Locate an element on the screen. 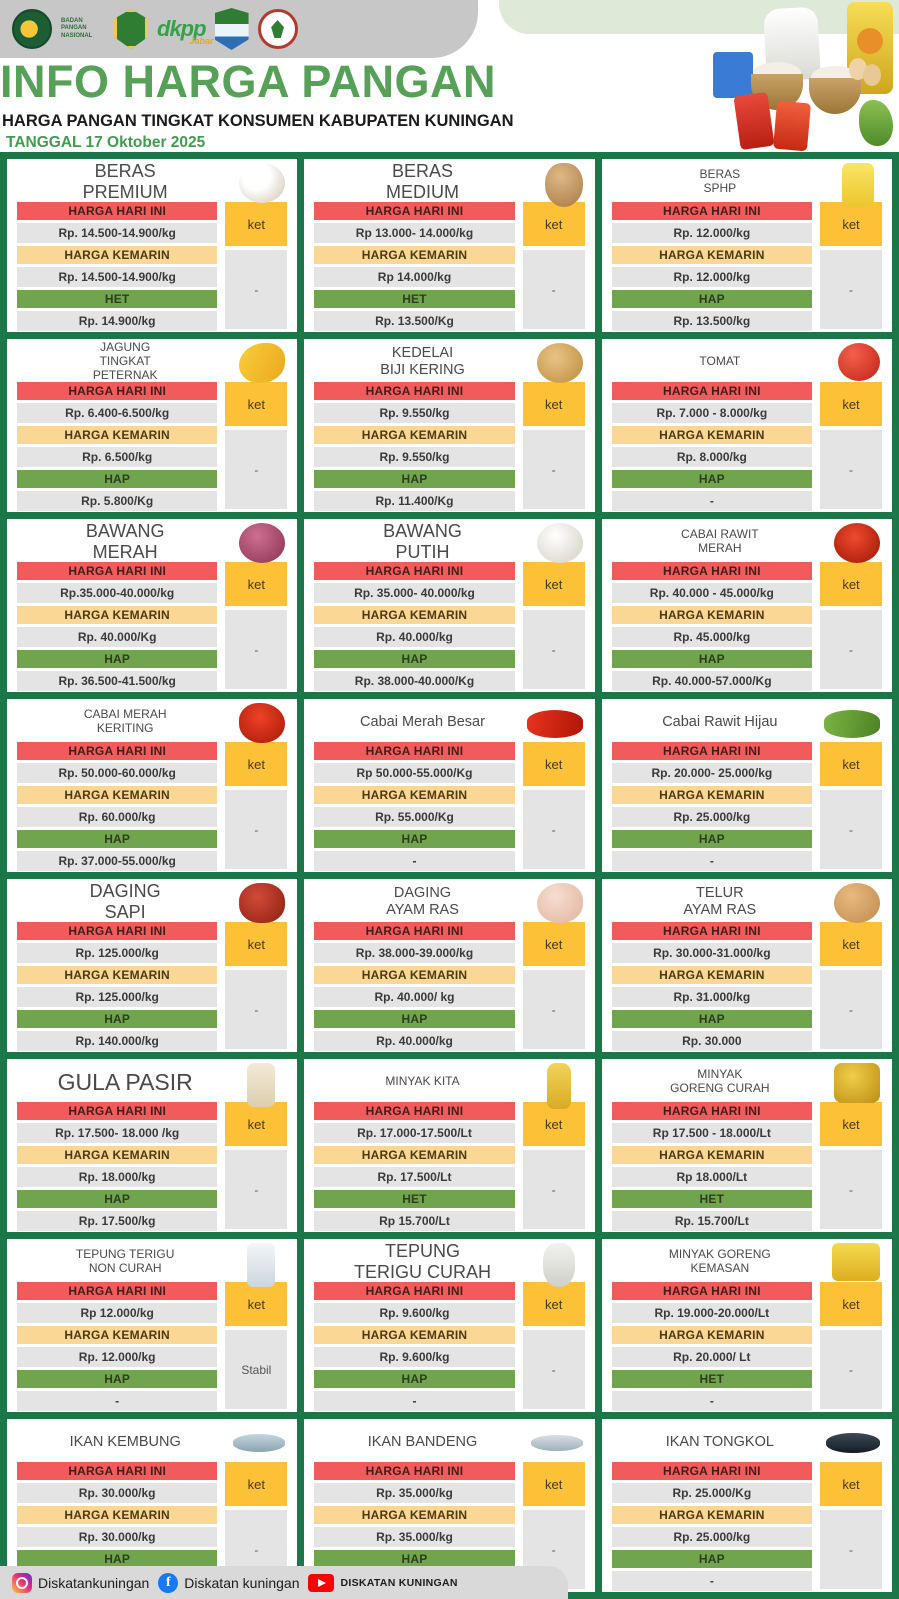 The height and width of the screenshot is (1599, 899). item-title-line: PUTIH is located at coordinates (422, 552).